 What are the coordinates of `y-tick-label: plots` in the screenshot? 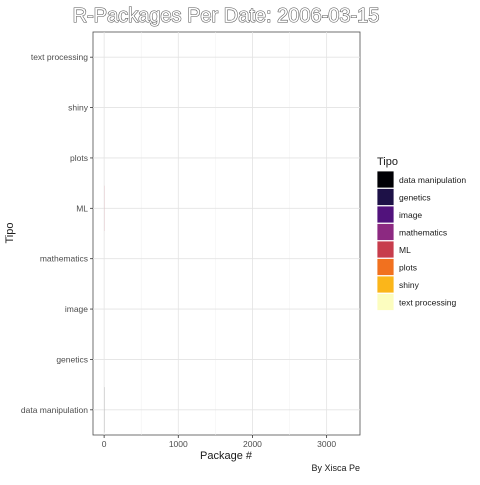 It's located at (79, 158).